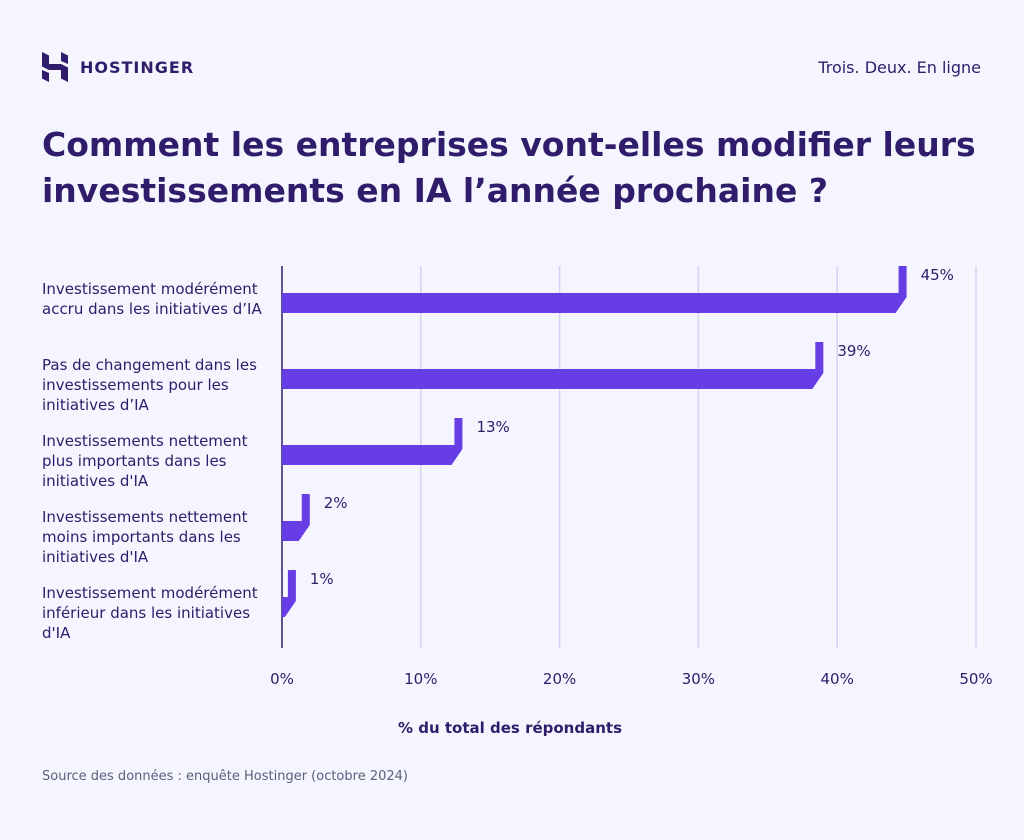  I want to click on hostinger-logo: HOSTINGER, so click(118, 67).